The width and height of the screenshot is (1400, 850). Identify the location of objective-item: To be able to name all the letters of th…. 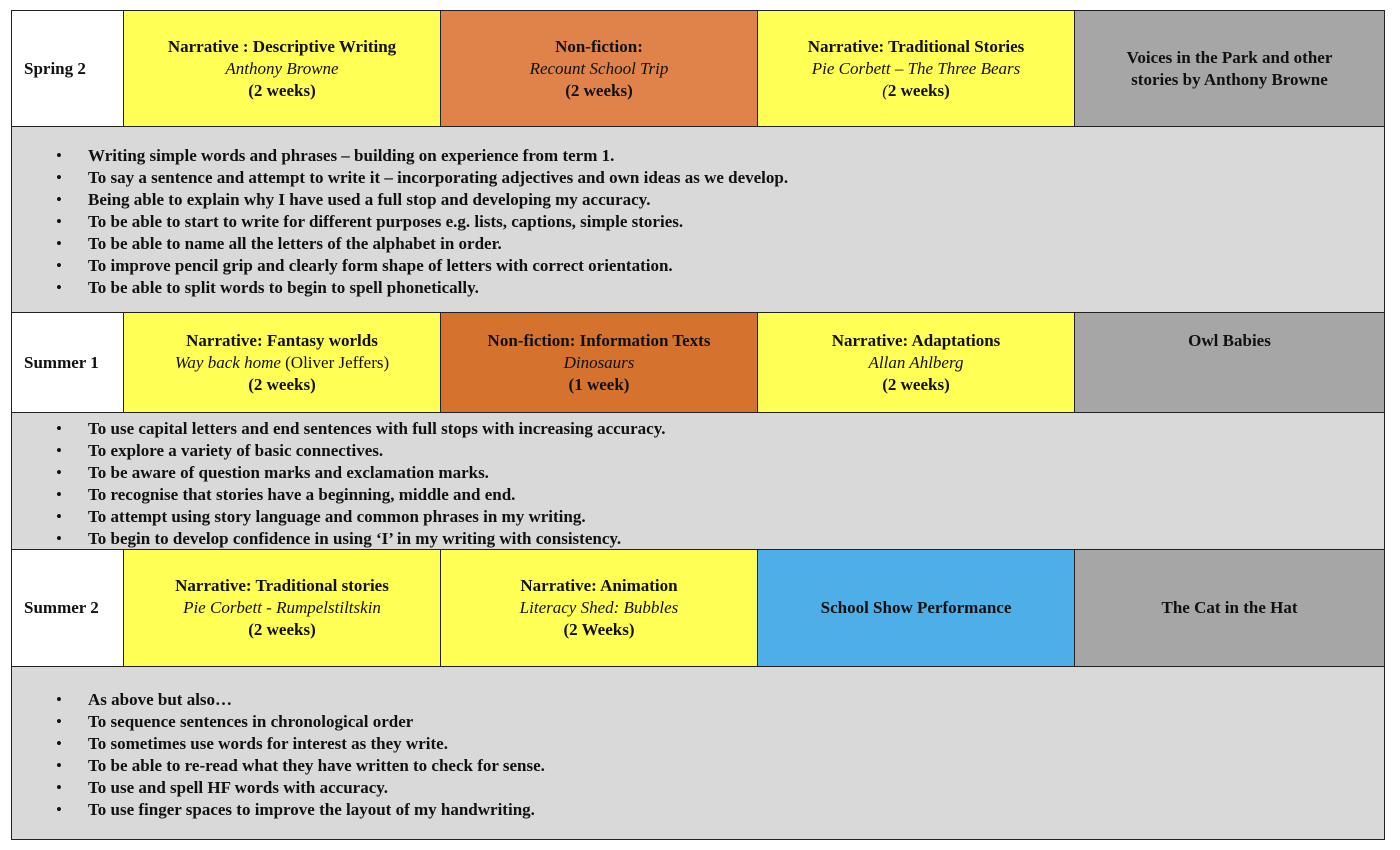
(720, 244).